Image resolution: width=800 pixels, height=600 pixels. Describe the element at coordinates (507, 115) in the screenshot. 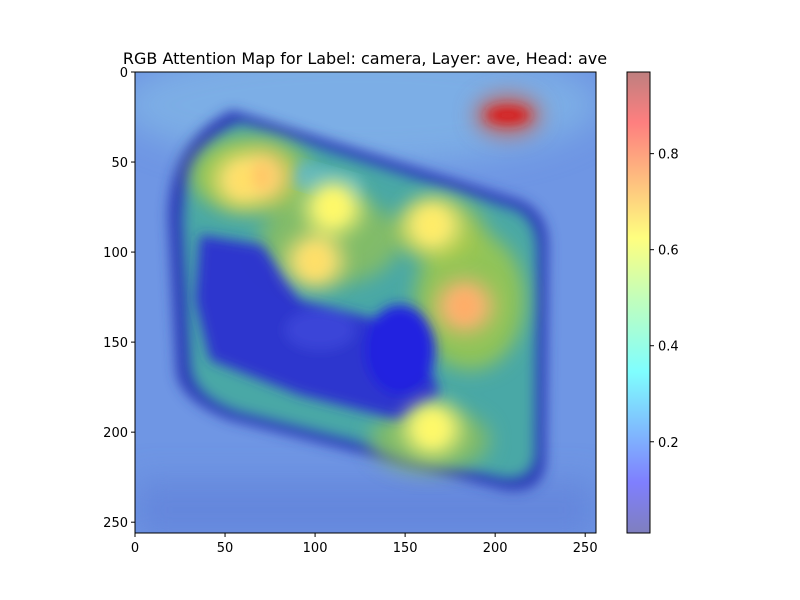

I see `attention-peak` at that location.